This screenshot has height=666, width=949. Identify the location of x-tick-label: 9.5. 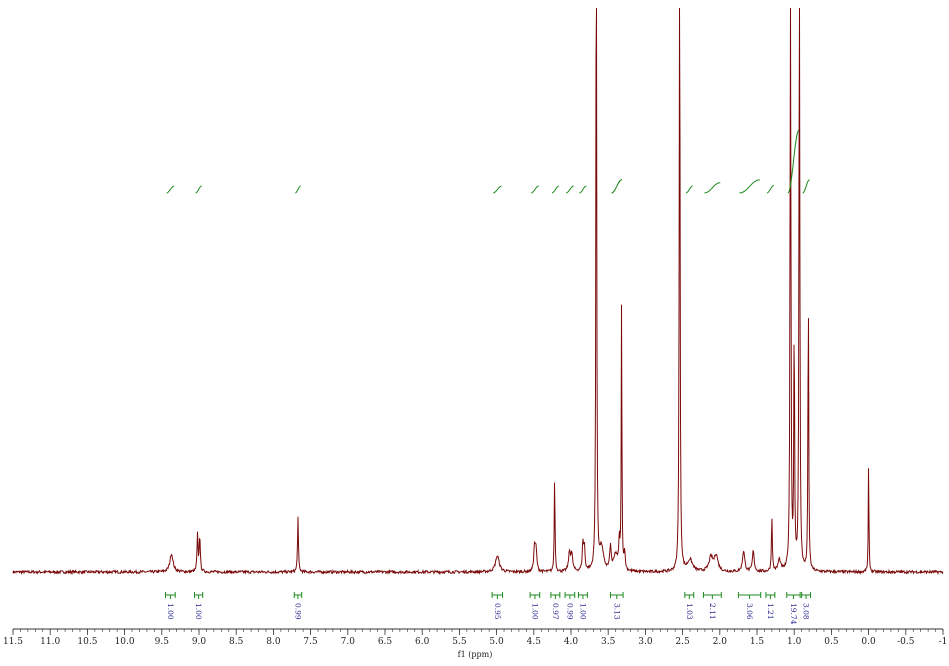
(162, 642).